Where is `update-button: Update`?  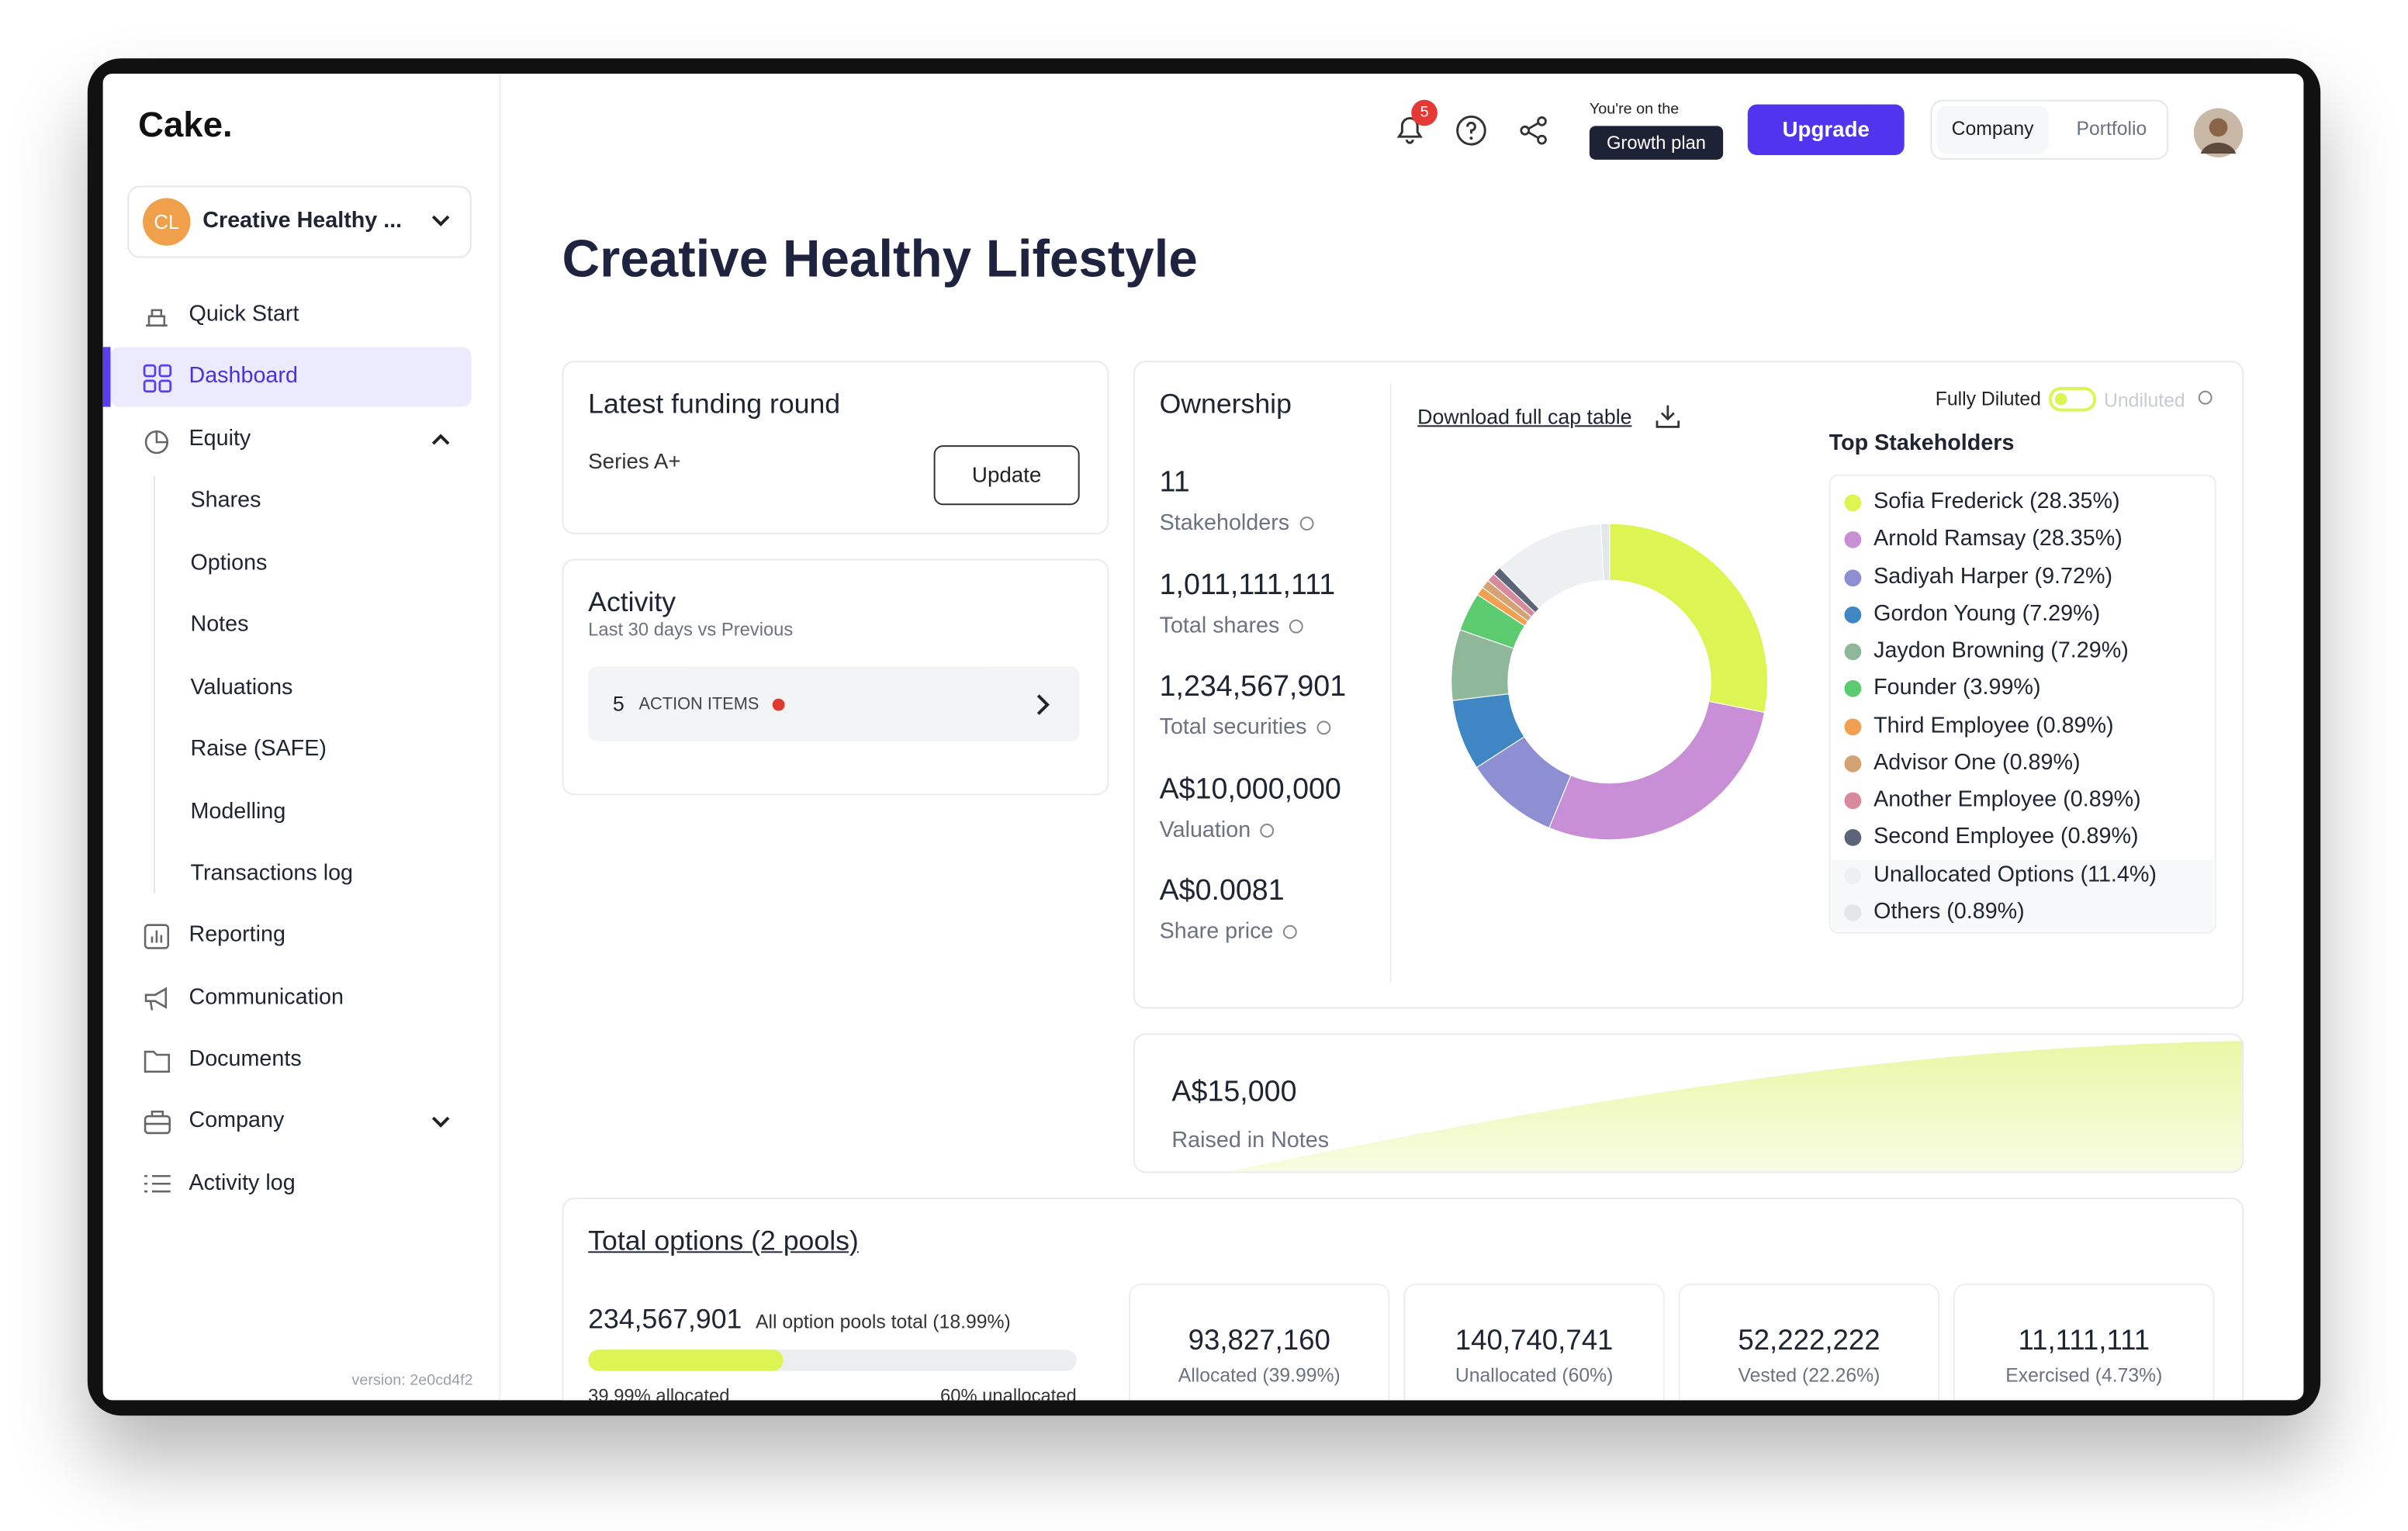 update-button: Update is located at coordinates (1006, 475).